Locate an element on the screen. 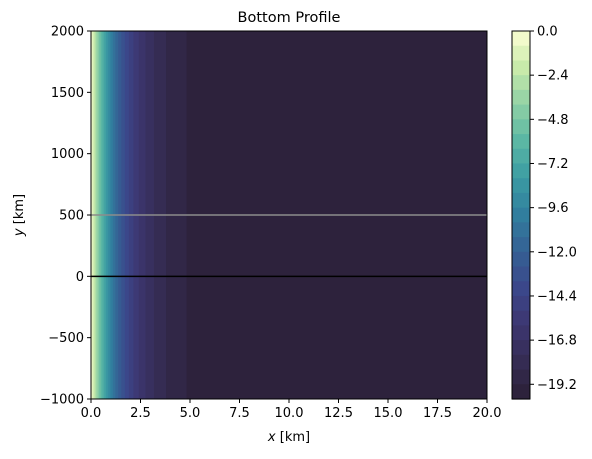 This screenshot has width=592, height=459. x-tick-label: 17.5 is located at coordinates (437, 413).